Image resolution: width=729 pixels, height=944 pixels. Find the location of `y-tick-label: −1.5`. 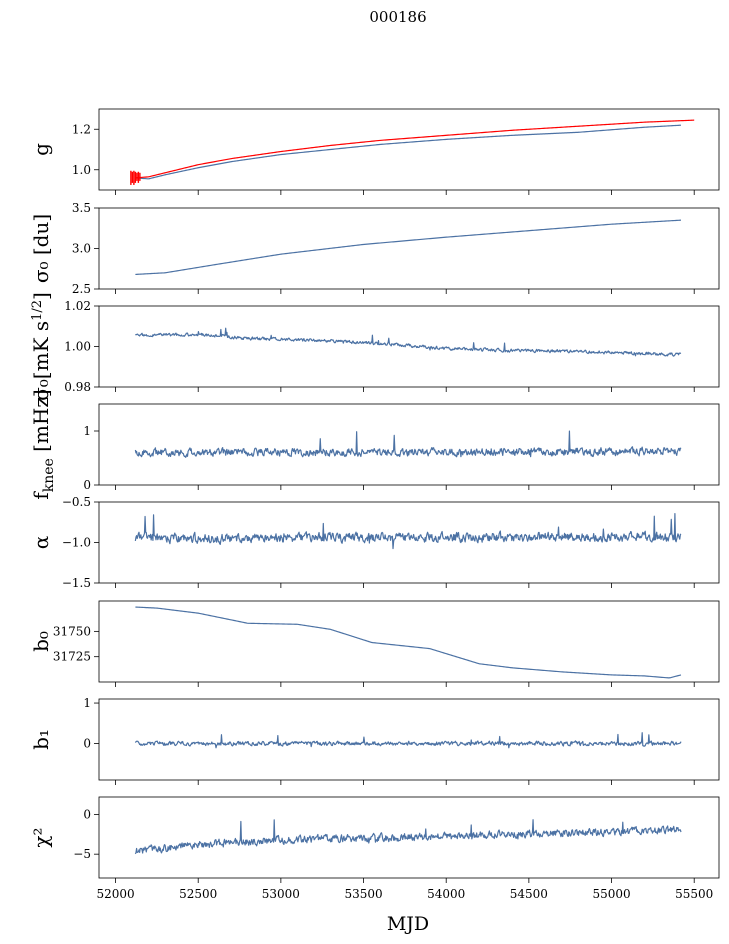

y-tick-label: −1.5 is located at coordinates (76, 583).